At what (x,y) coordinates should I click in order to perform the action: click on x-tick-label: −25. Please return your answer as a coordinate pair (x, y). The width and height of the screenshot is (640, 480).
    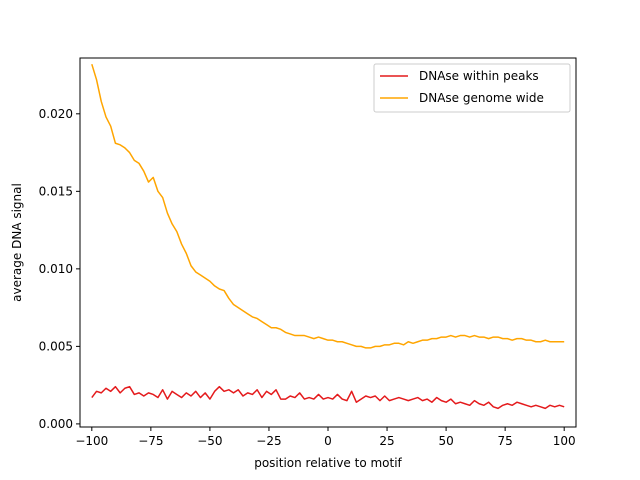
    Looking at the image, I should click on (268, 441).